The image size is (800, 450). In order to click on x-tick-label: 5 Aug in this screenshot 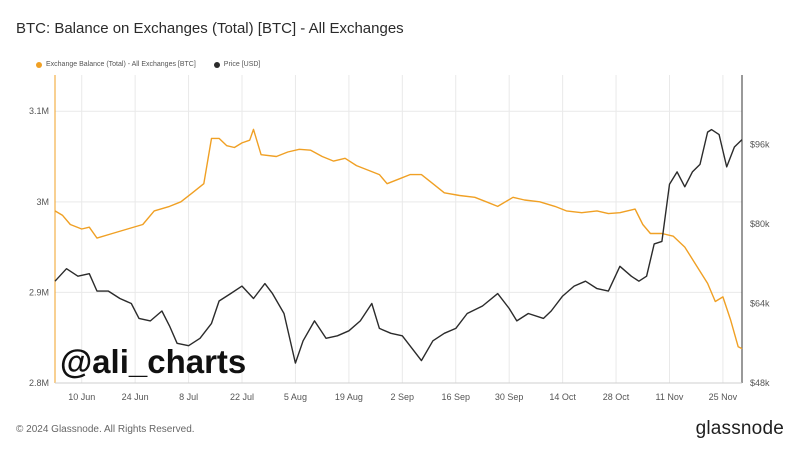, I will do `click(295, 397)`.